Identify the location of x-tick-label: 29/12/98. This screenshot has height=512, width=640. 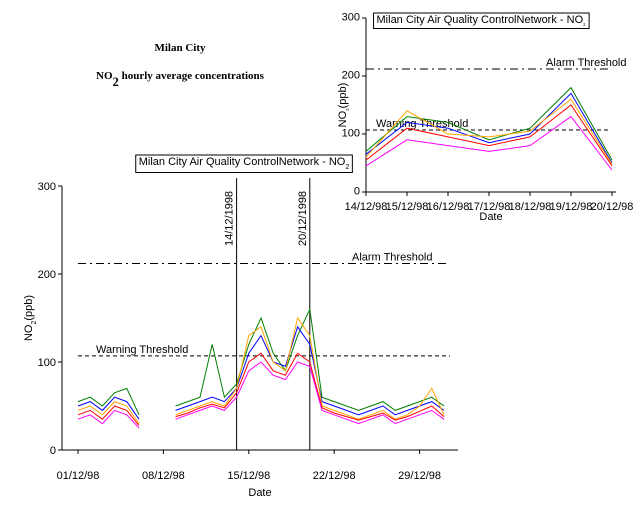
(419, 476).